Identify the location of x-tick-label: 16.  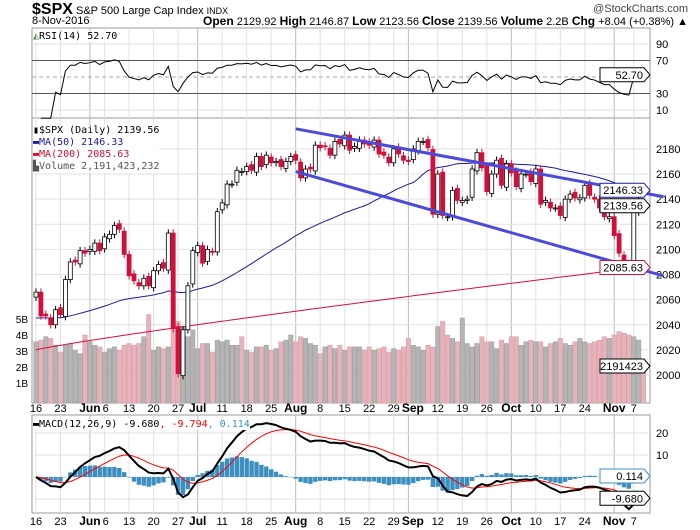
(36, 522).